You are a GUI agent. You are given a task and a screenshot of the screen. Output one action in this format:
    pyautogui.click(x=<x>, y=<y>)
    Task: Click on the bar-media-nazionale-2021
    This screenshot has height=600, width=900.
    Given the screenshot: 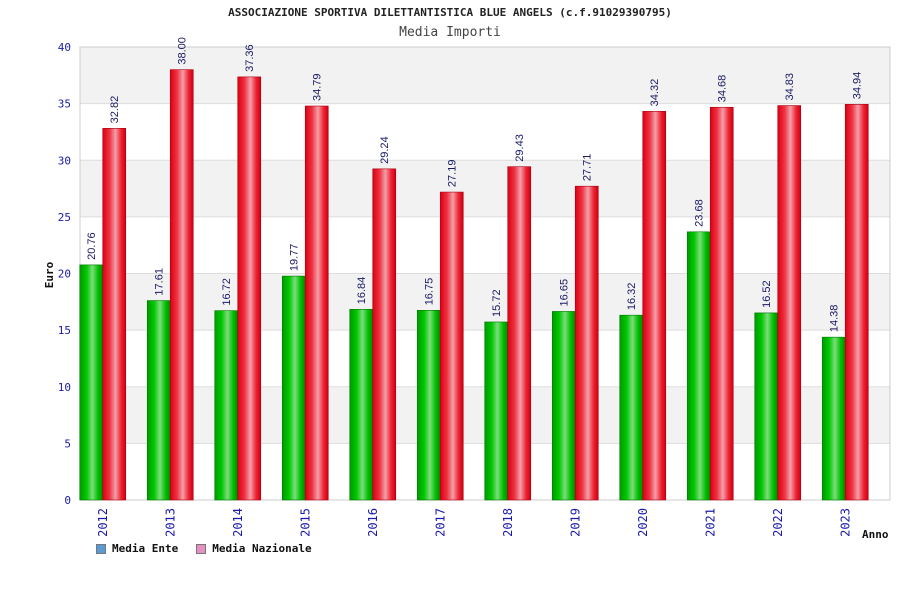 What is the action you would take?
    pyautogui.click(x=721, y=303)
    